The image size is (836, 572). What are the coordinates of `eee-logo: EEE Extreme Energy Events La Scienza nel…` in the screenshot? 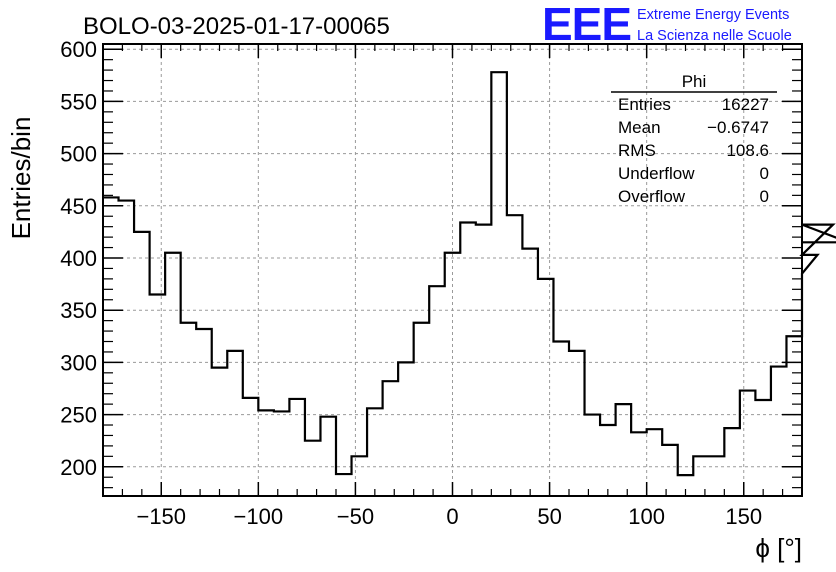 It's located at (667, 25).